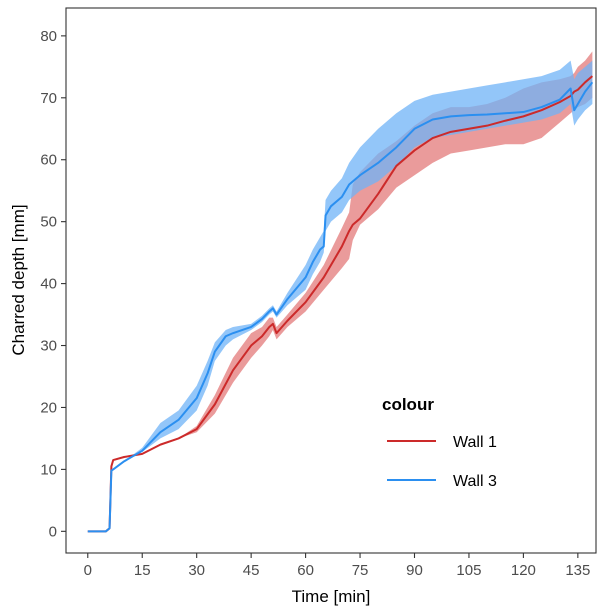 The image size is (601, 611). What do you see at coordinates (468, 570) in the screenshot?
I see `x-tick-label: 105` at bounding box center [468, 570].